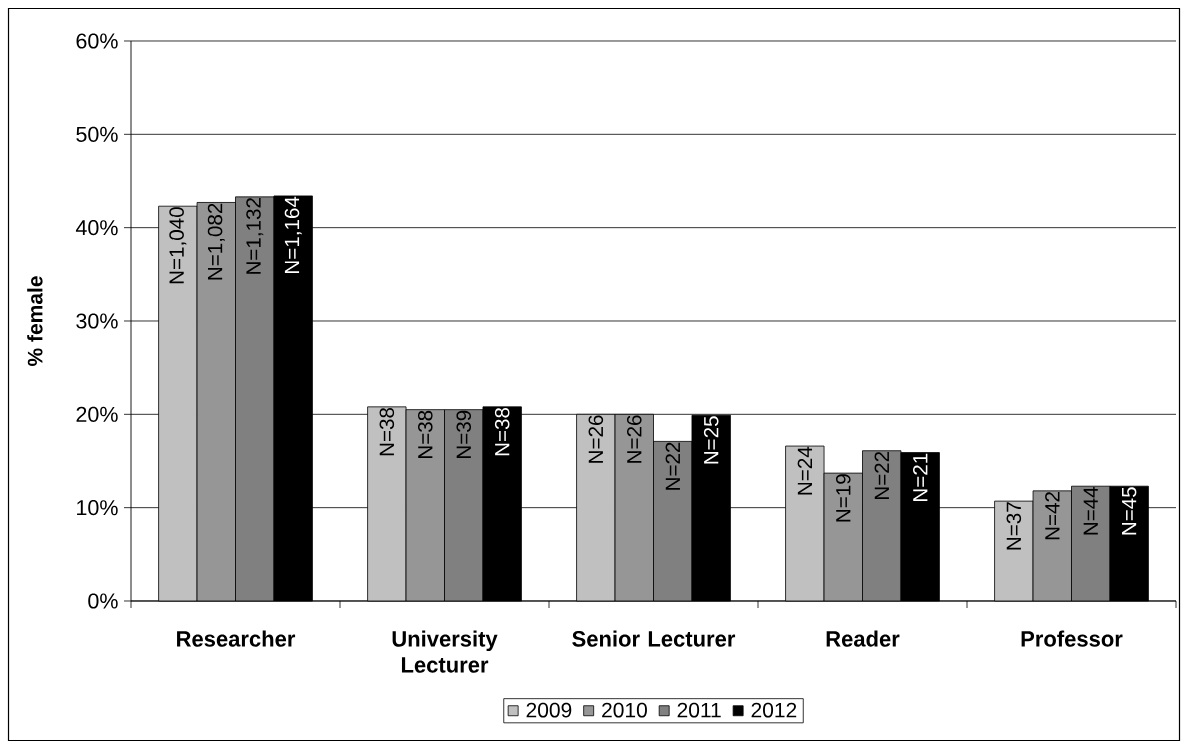 This screenshot has height=749, width=1188. What do you see at coordinates (464, 434) in the screenshot?
I see `annotation: N=39` at bounding box center [464, 434].